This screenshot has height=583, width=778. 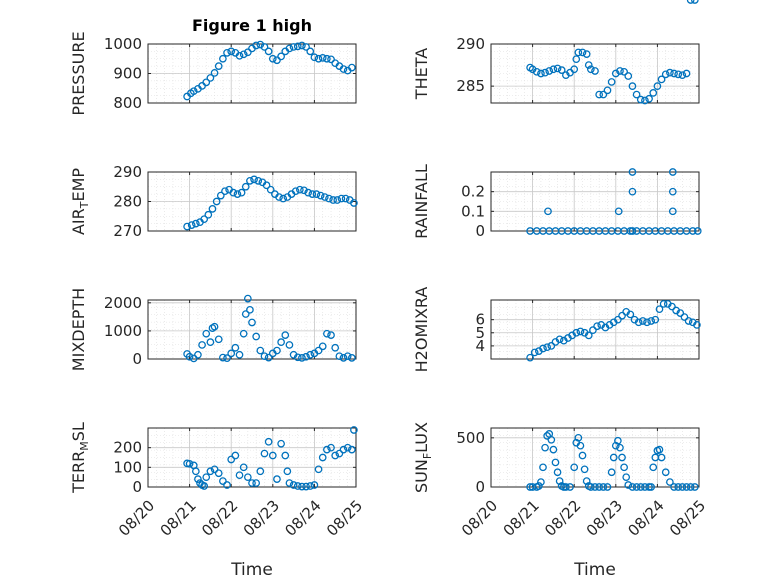 I want to click on y-axis-label: H2OMIXRA, so click(x=421, y=330).